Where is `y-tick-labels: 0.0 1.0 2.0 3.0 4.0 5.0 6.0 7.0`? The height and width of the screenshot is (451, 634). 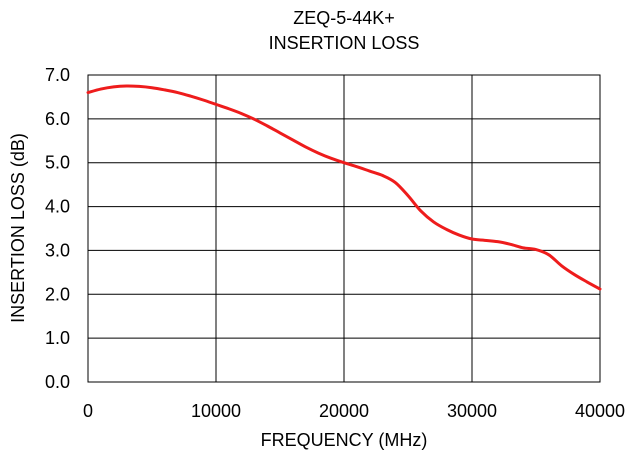
y-tick-labels: 0.0 1.0 2.0 3.0 4.0 5.0 6.0 7.0 is located at coordinates (57, 228).